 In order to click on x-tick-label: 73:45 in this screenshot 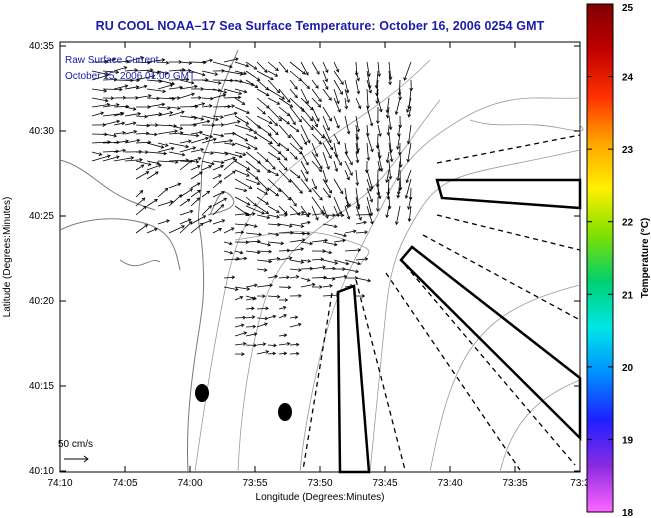, I will do `click(384, 483)`.